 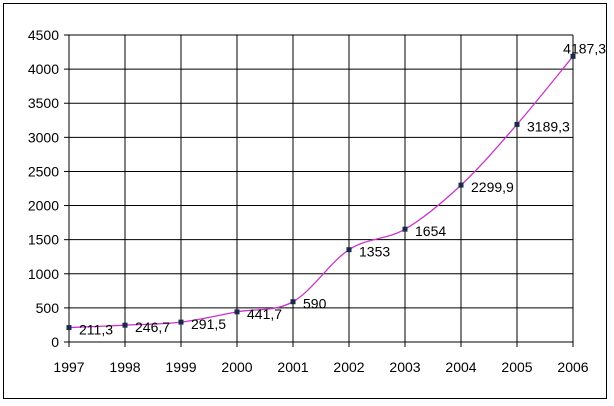 I want to click on data-label: 441,7, so click(x=264, y=314).